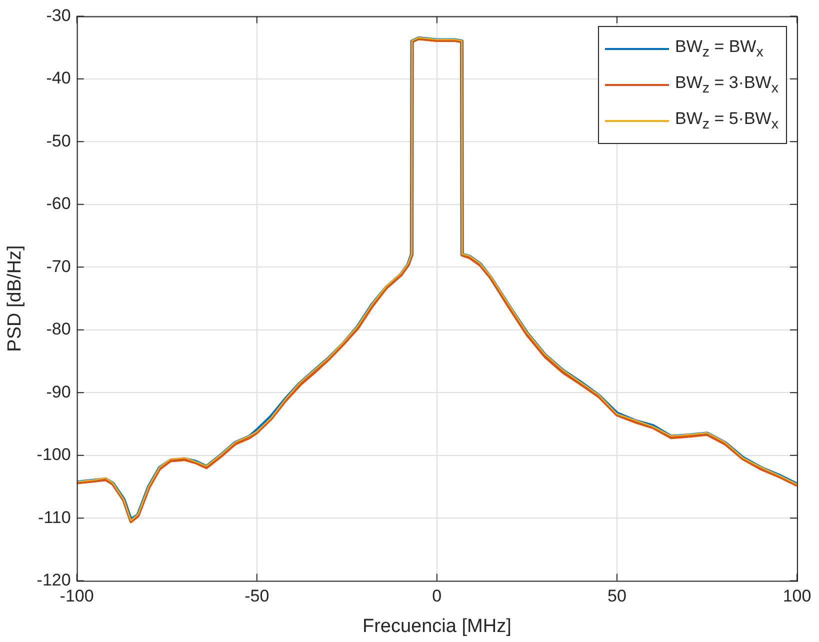 Image resolution: width=819 pixels, height=642 pixels. What do you see at coordinates (257, 596) in the screenshot?
I see `x-tick-label: -50` at bounding box center [257, 596].